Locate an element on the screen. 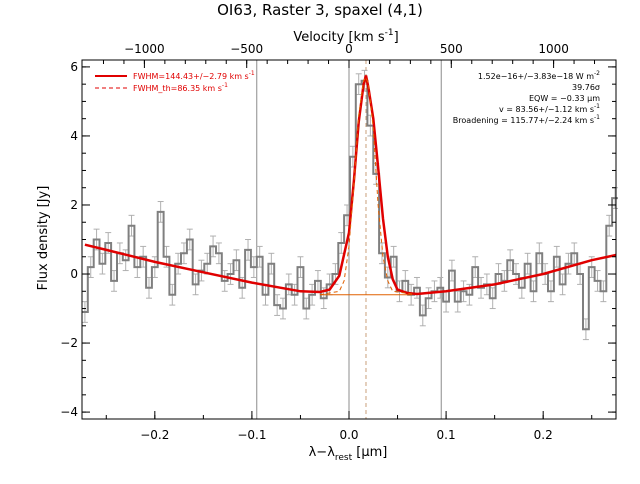  top-tick-label: −500 is located at coordinates (246, 49).